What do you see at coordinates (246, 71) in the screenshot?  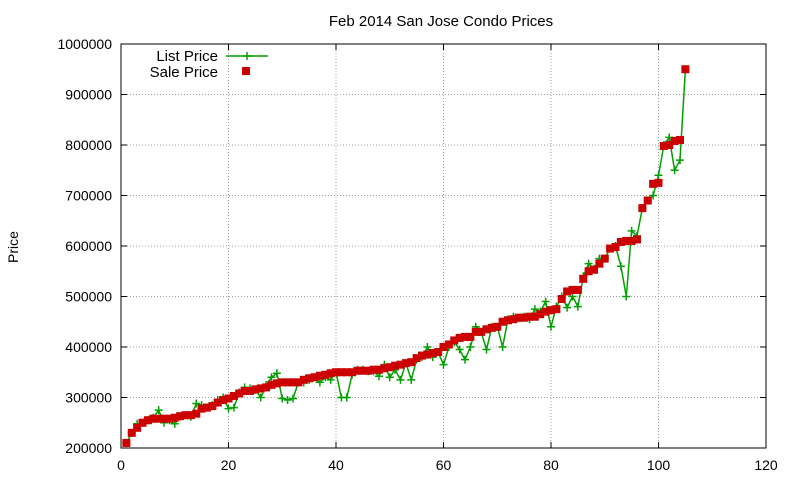 I see `legend-swatch-sale-price` at bounding box center [246, 71].